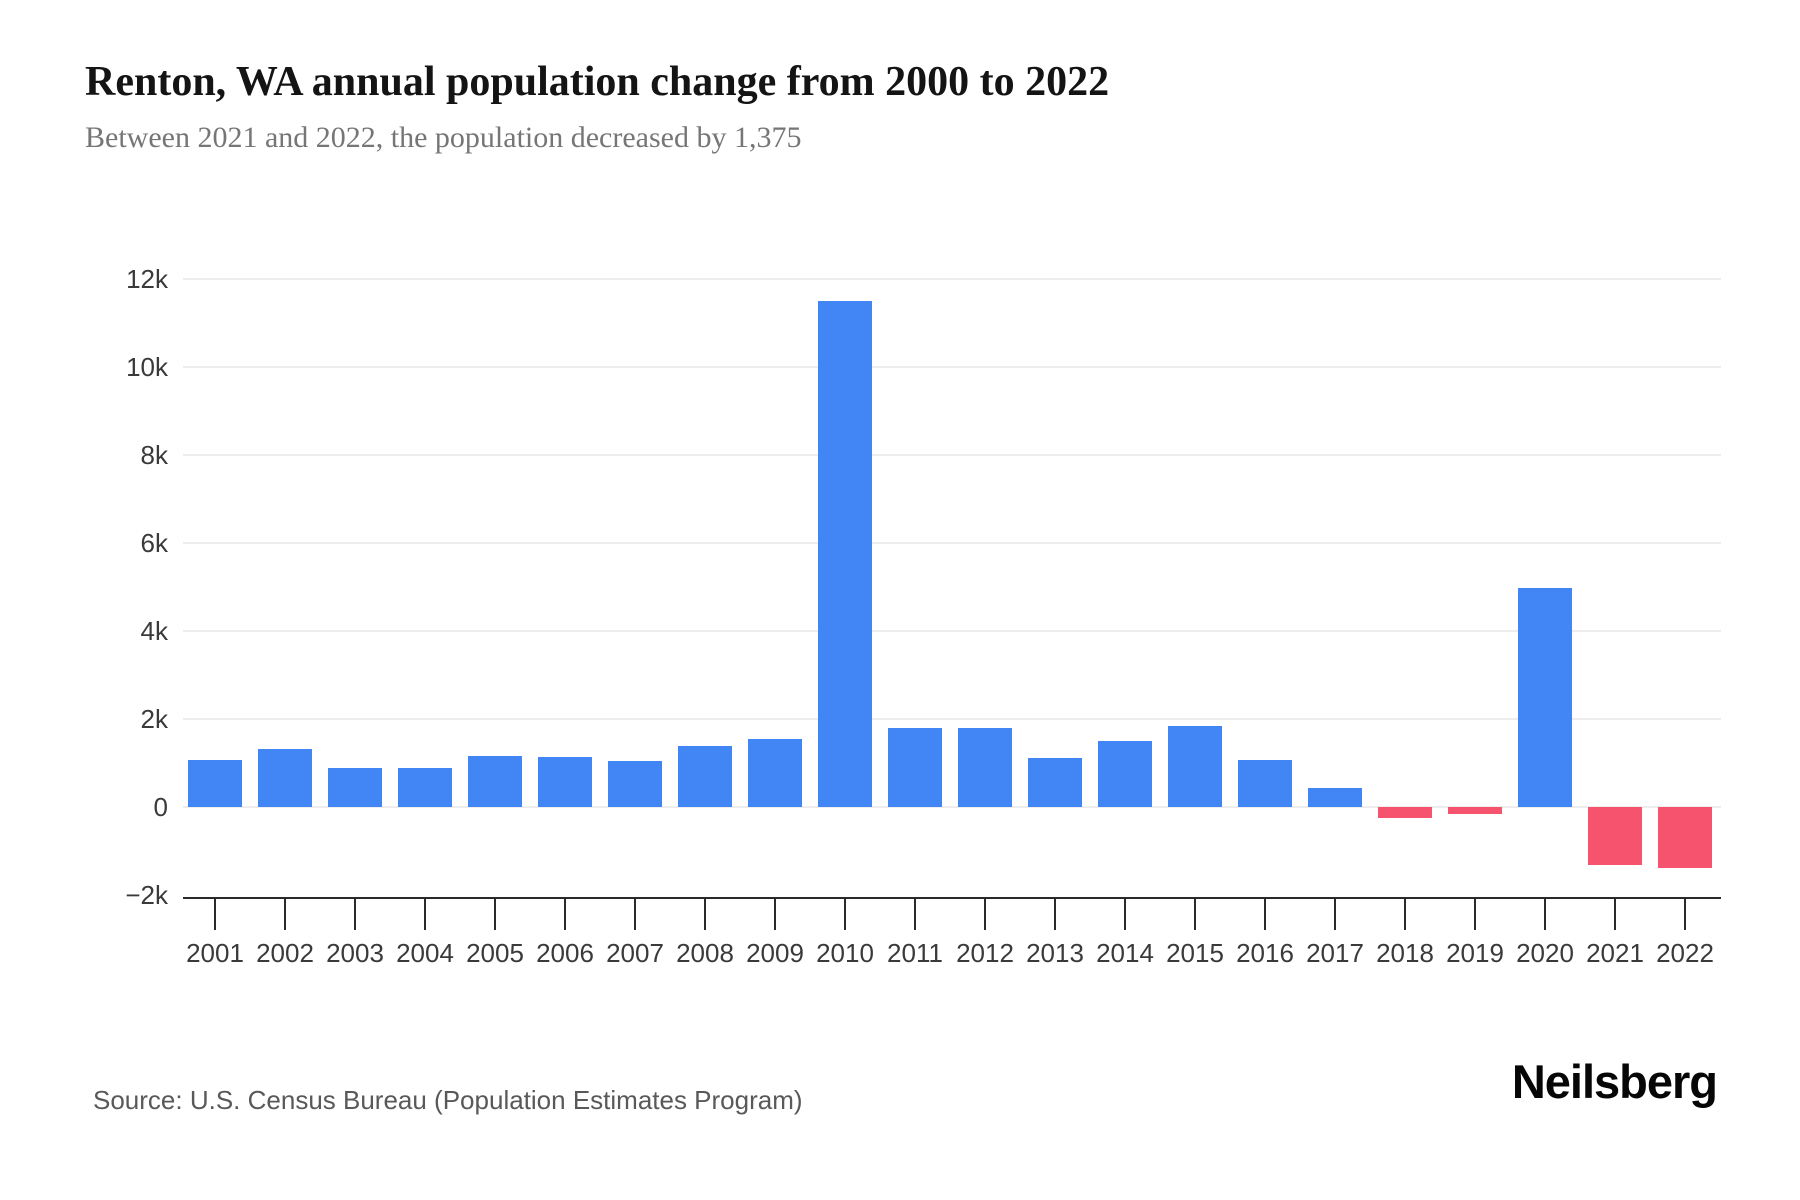 This screenshot has height=1200, width=1800. I want to click on y-axis-label: 4k, so click(154, 631).